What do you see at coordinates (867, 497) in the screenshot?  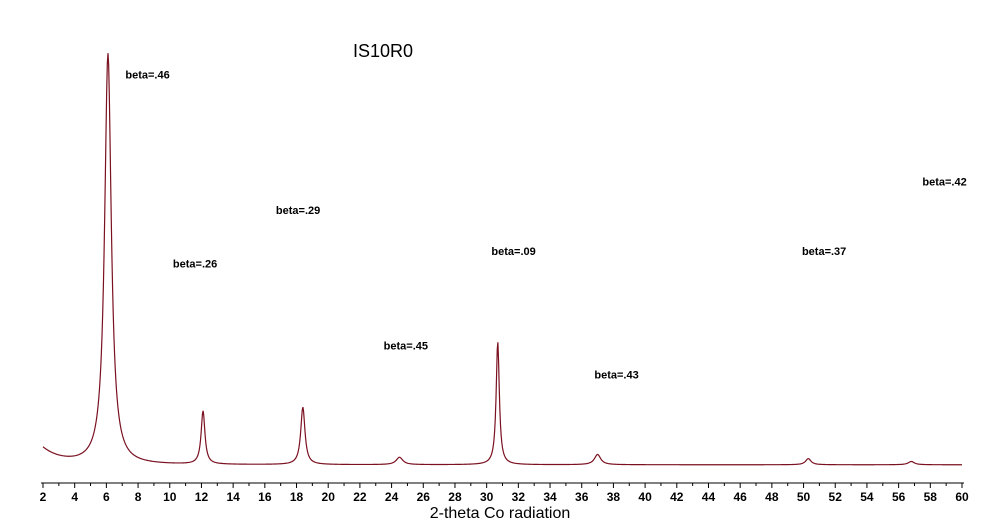 I see `x-tick-label: 54` at bounding box center [867, 497].